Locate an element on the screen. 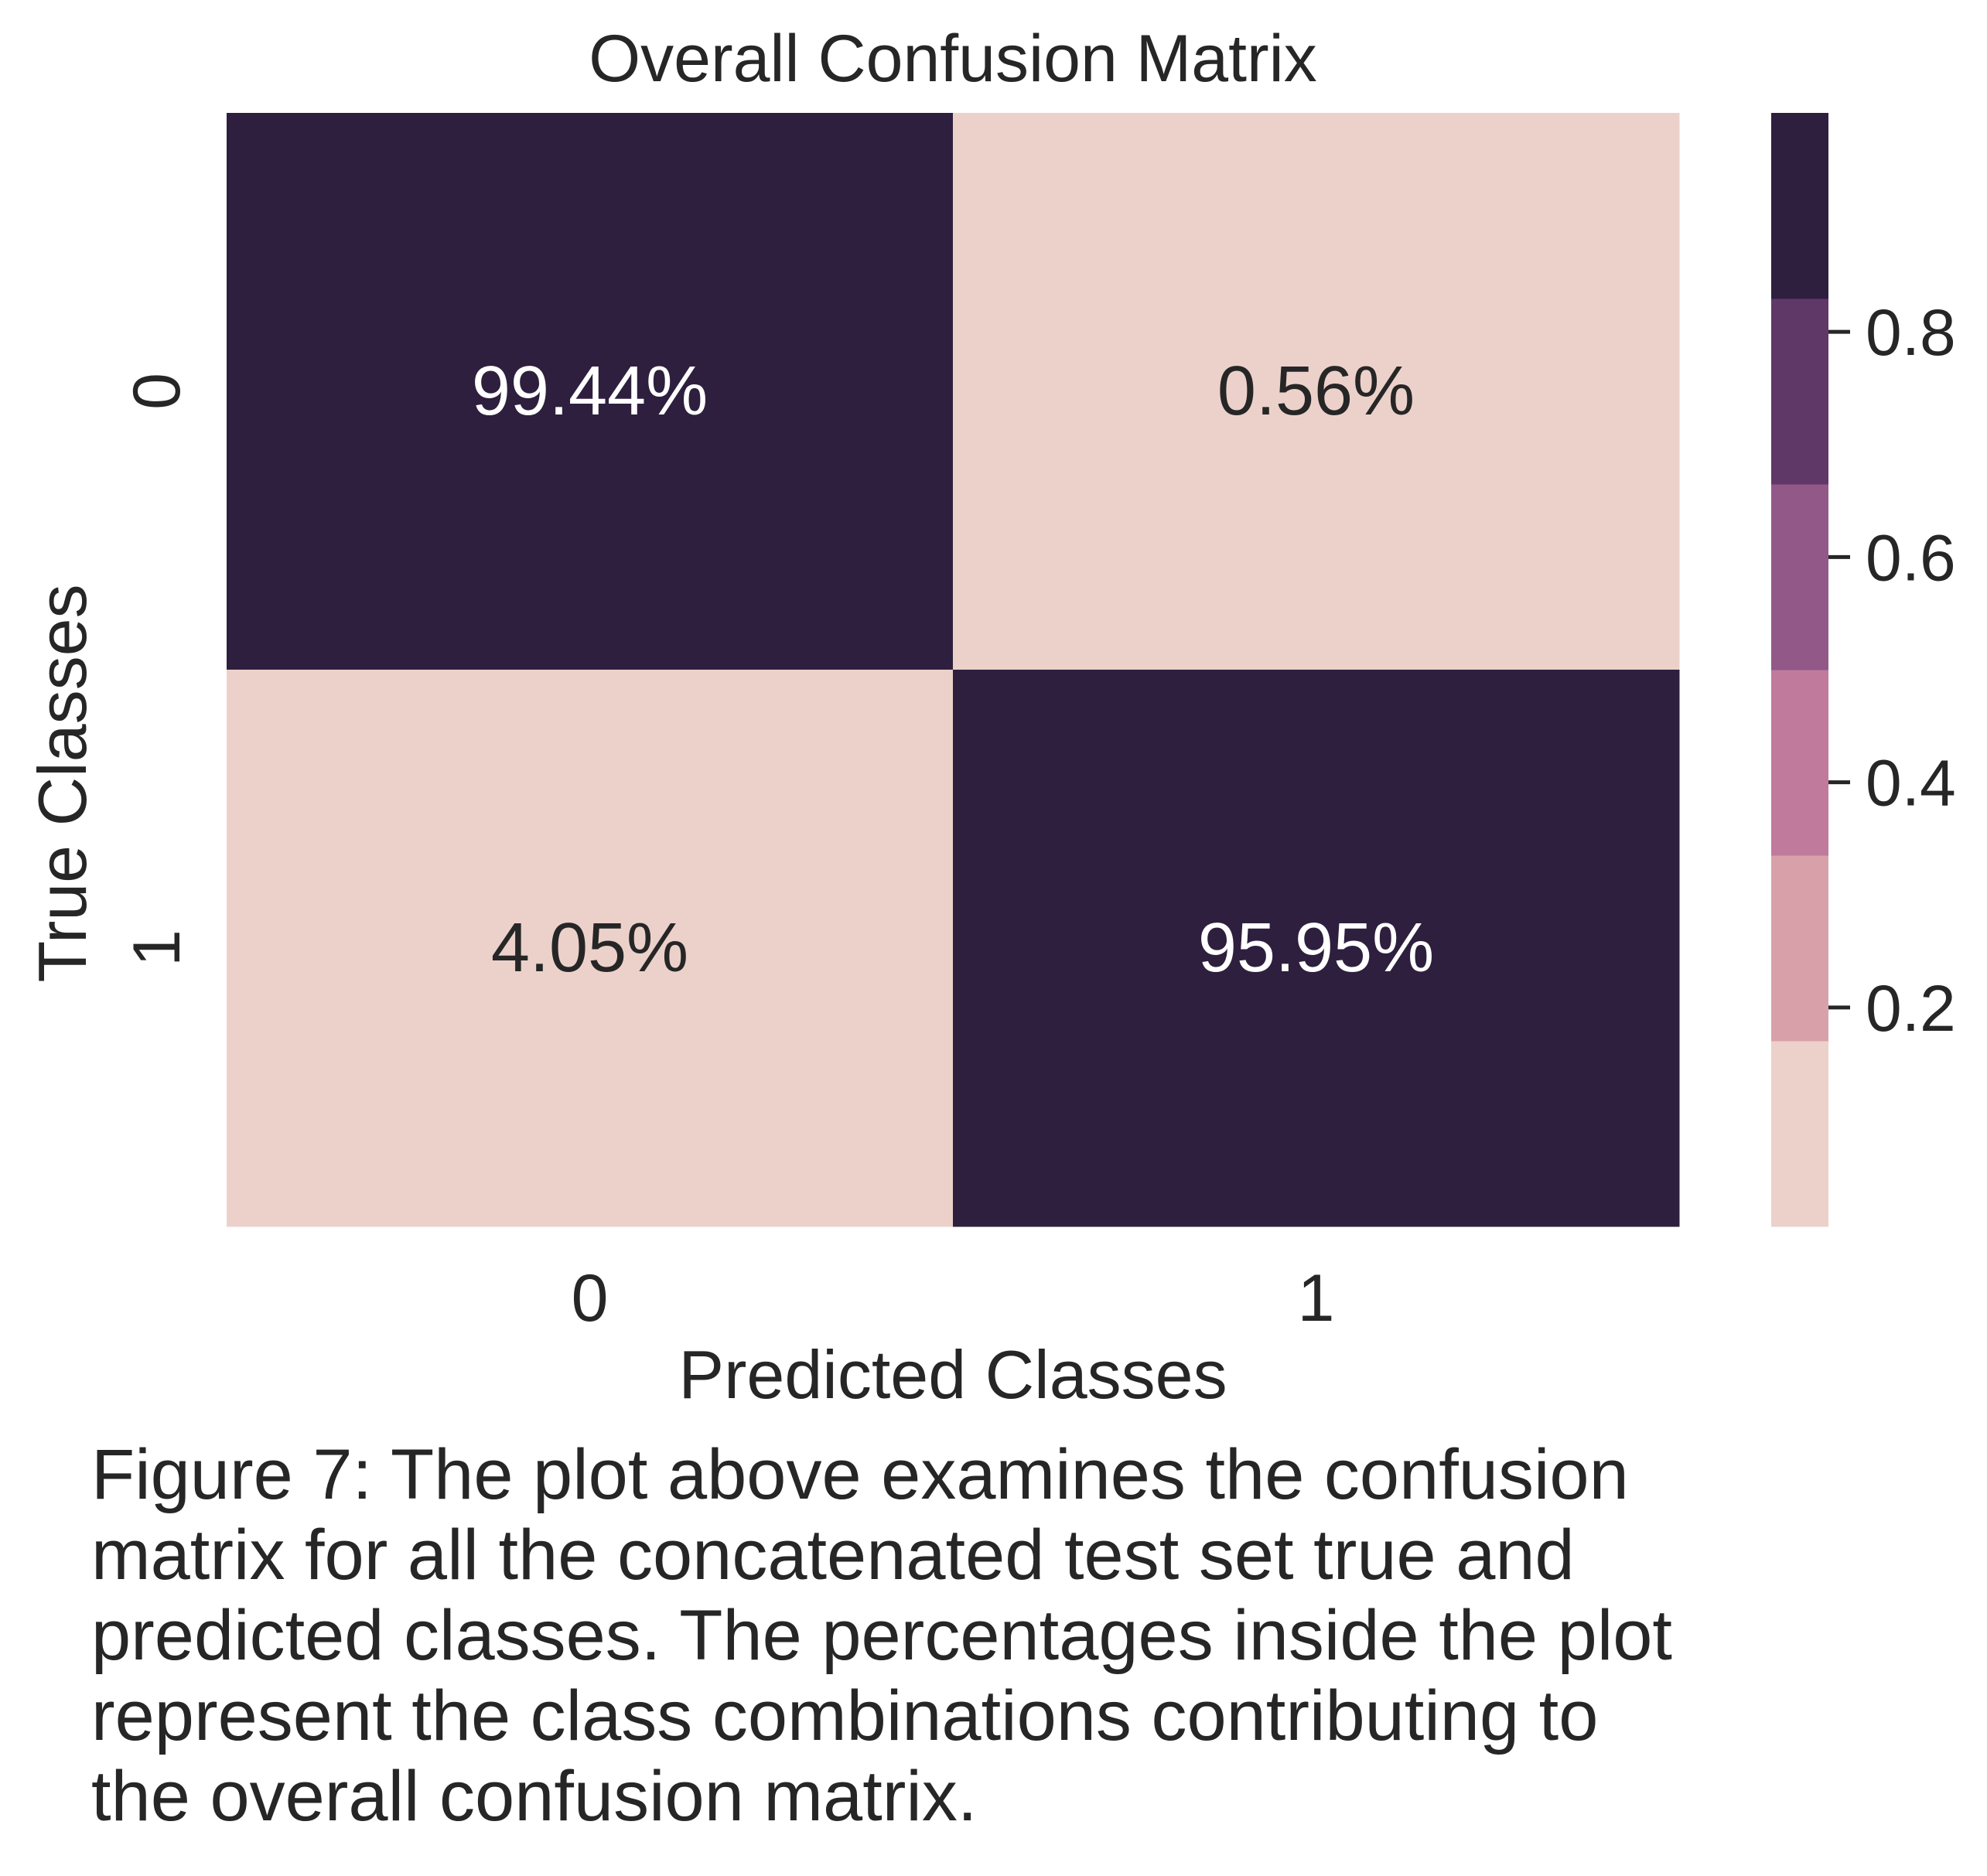 This screenshot has height=1876, width=1987. colorbar-tick-label: 0.8 is located at coordinates (1911, 332).